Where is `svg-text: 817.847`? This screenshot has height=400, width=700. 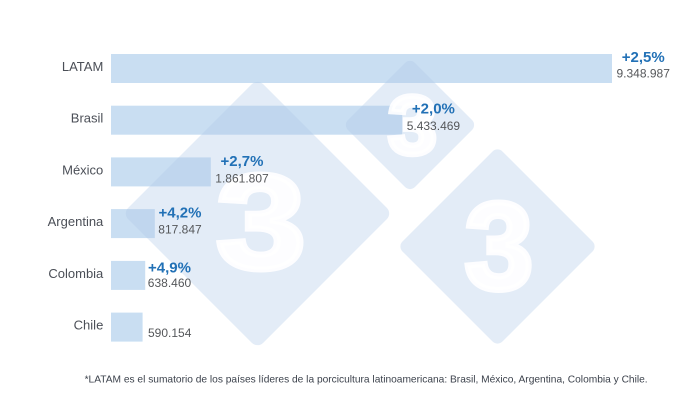 svg-text: 817.847 is located at coordinates (180, 229).